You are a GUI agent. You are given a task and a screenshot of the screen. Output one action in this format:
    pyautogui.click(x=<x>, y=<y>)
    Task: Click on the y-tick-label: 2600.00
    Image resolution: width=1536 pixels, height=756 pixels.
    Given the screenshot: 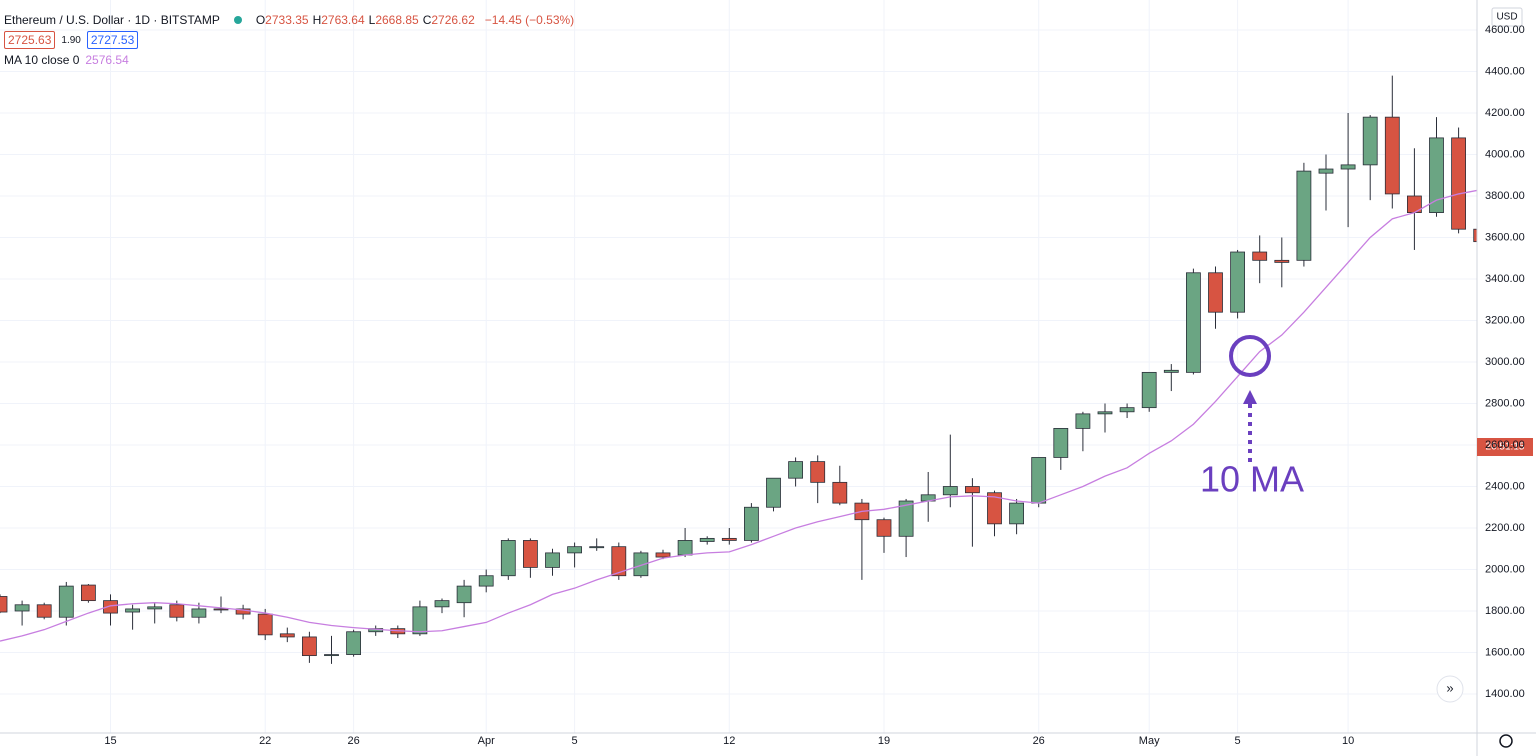 What is the action you would take?
    pyautogui.click(x=1505, y=445)
    